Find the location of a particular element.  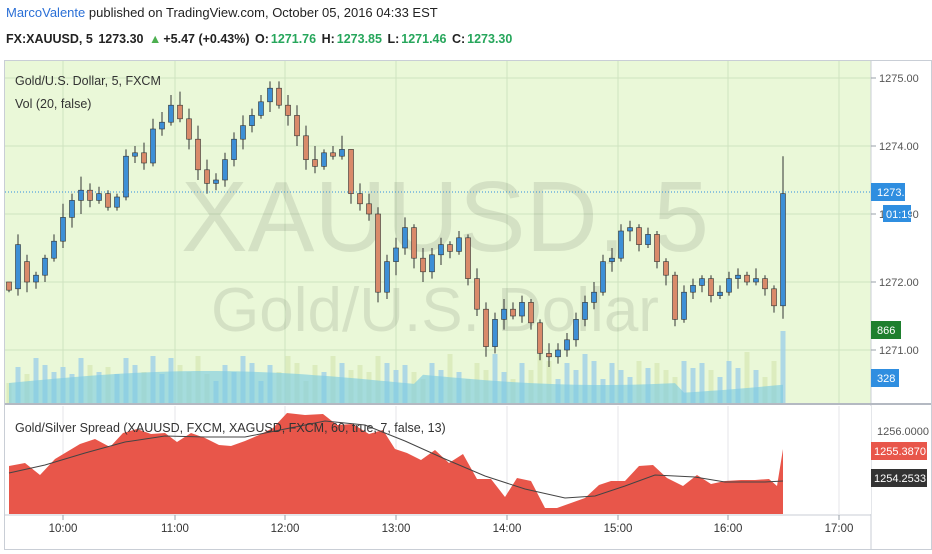

author-link: MarcoValente is located at coordinates (46, 12).